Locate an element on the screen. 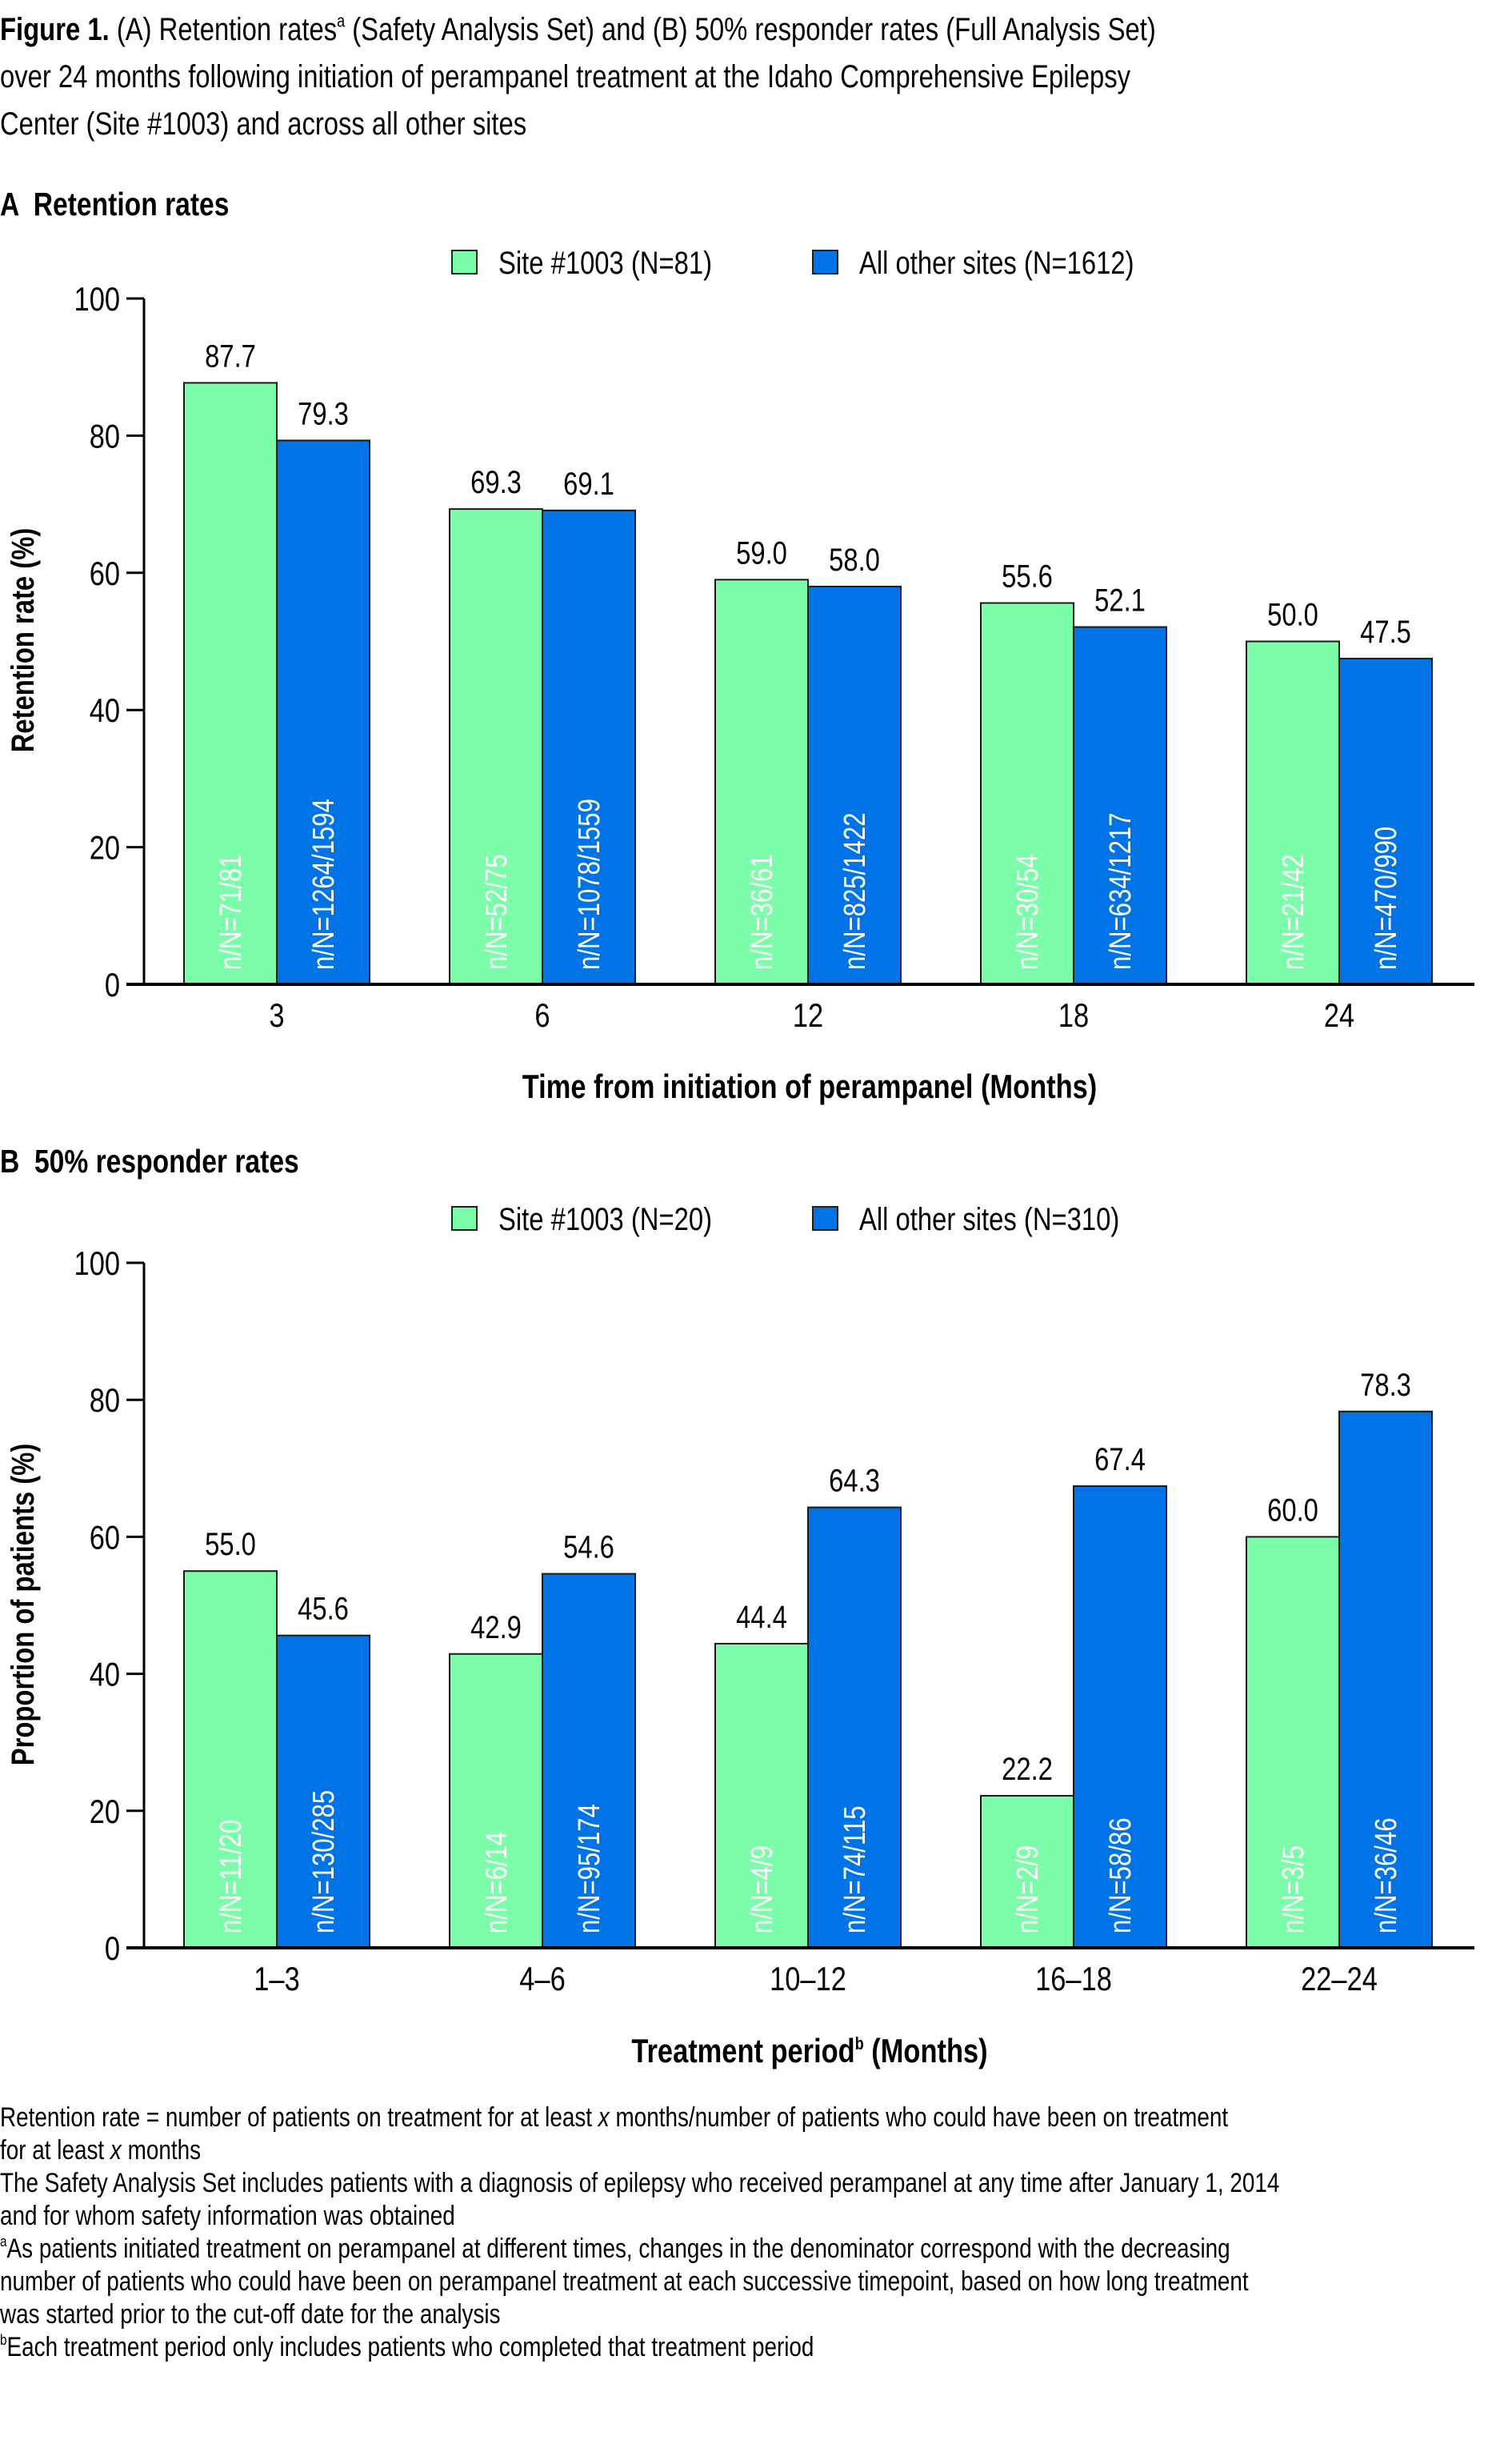  figure-label: Figure 1. is located at coordinates (55, 30).